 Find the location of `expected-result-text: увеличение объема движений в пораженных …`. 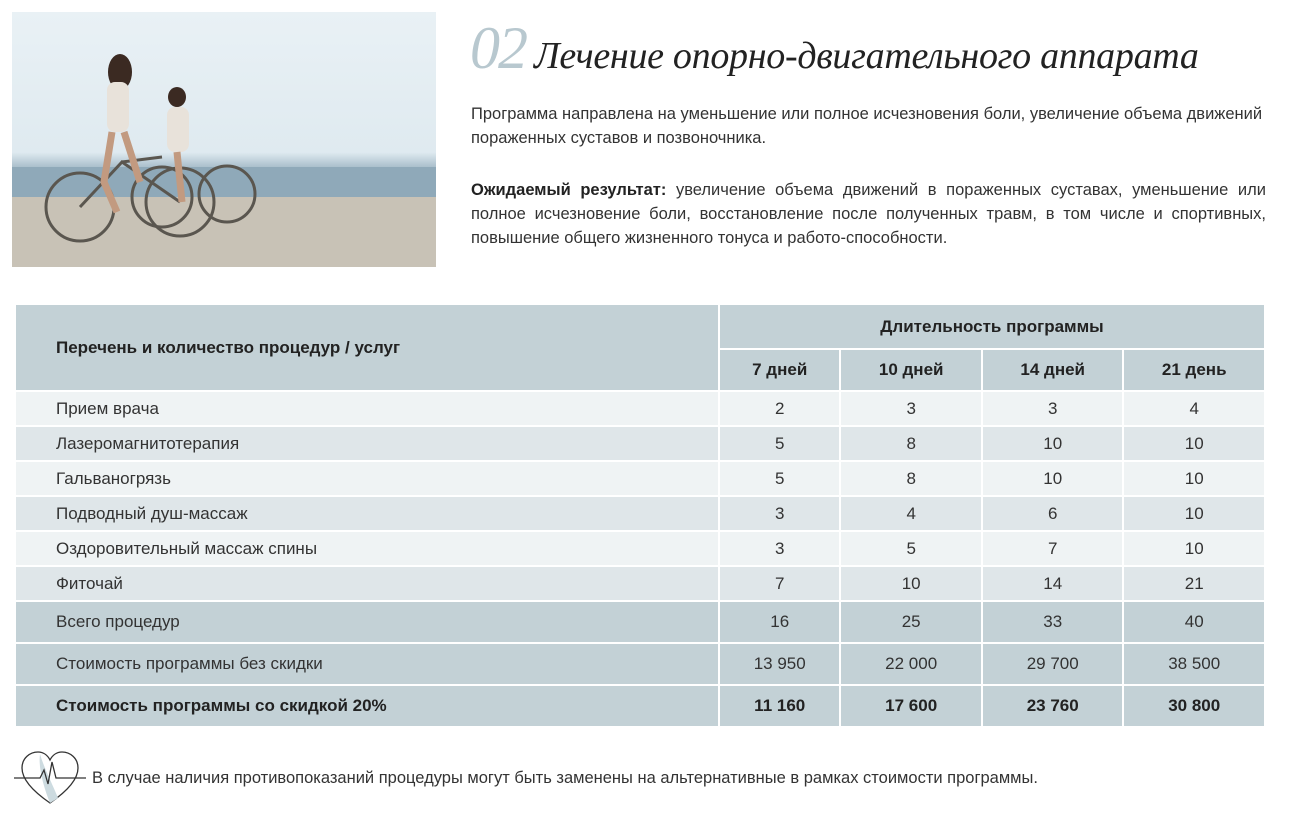

expected-result-text: увеличение объема движений в пораженных … is located at coordinates (868, 214).